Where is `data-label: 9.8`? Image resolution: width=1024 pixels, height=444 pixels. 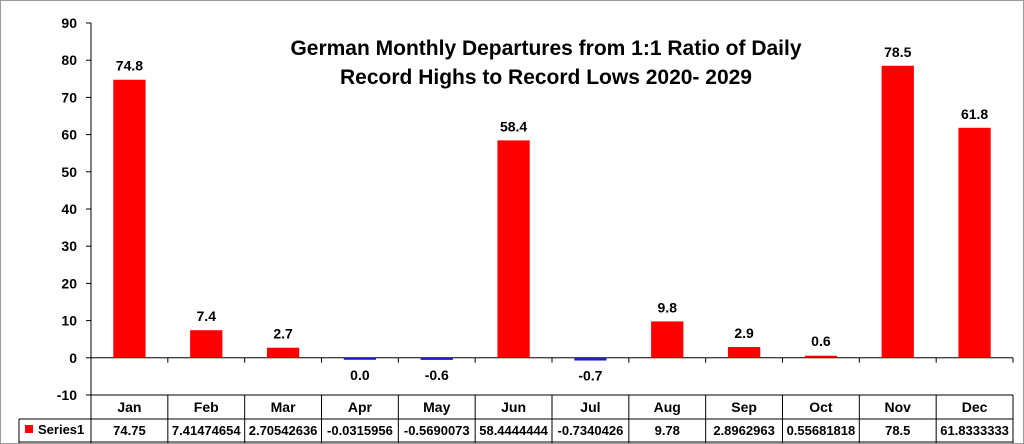
data-label: 9.8 is located at coordinates (668, 307).